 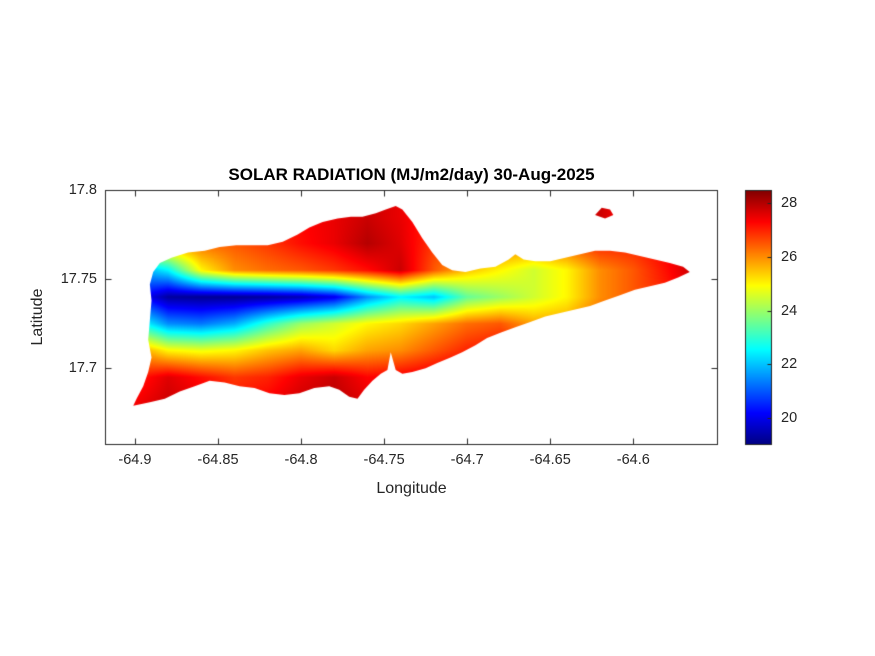 What do you see at coordinates (82, 368) in the screenshot?
I see `y-tick-17.7: 17.7` at bounding box center [82, 368].